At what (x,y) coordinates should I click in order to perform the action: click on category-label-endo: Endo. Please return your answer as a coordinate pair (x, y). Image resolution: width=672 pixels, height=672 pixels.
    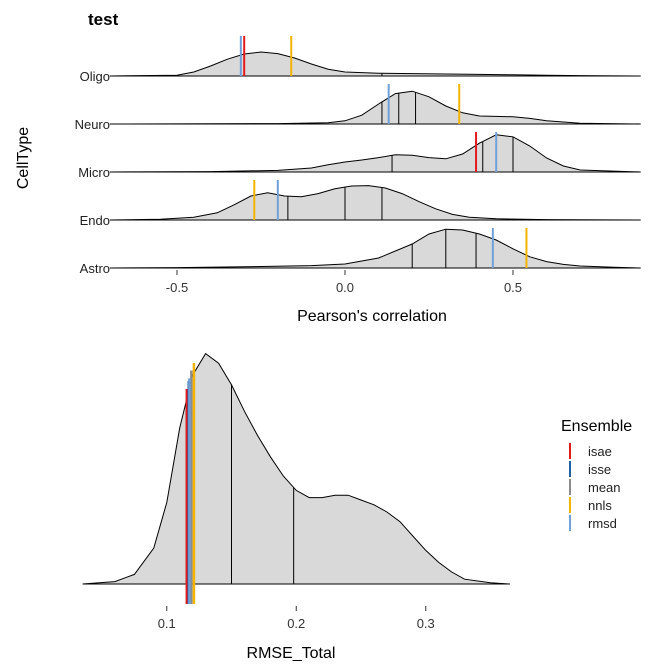
    Looking at the image, I should click on (95, 220).